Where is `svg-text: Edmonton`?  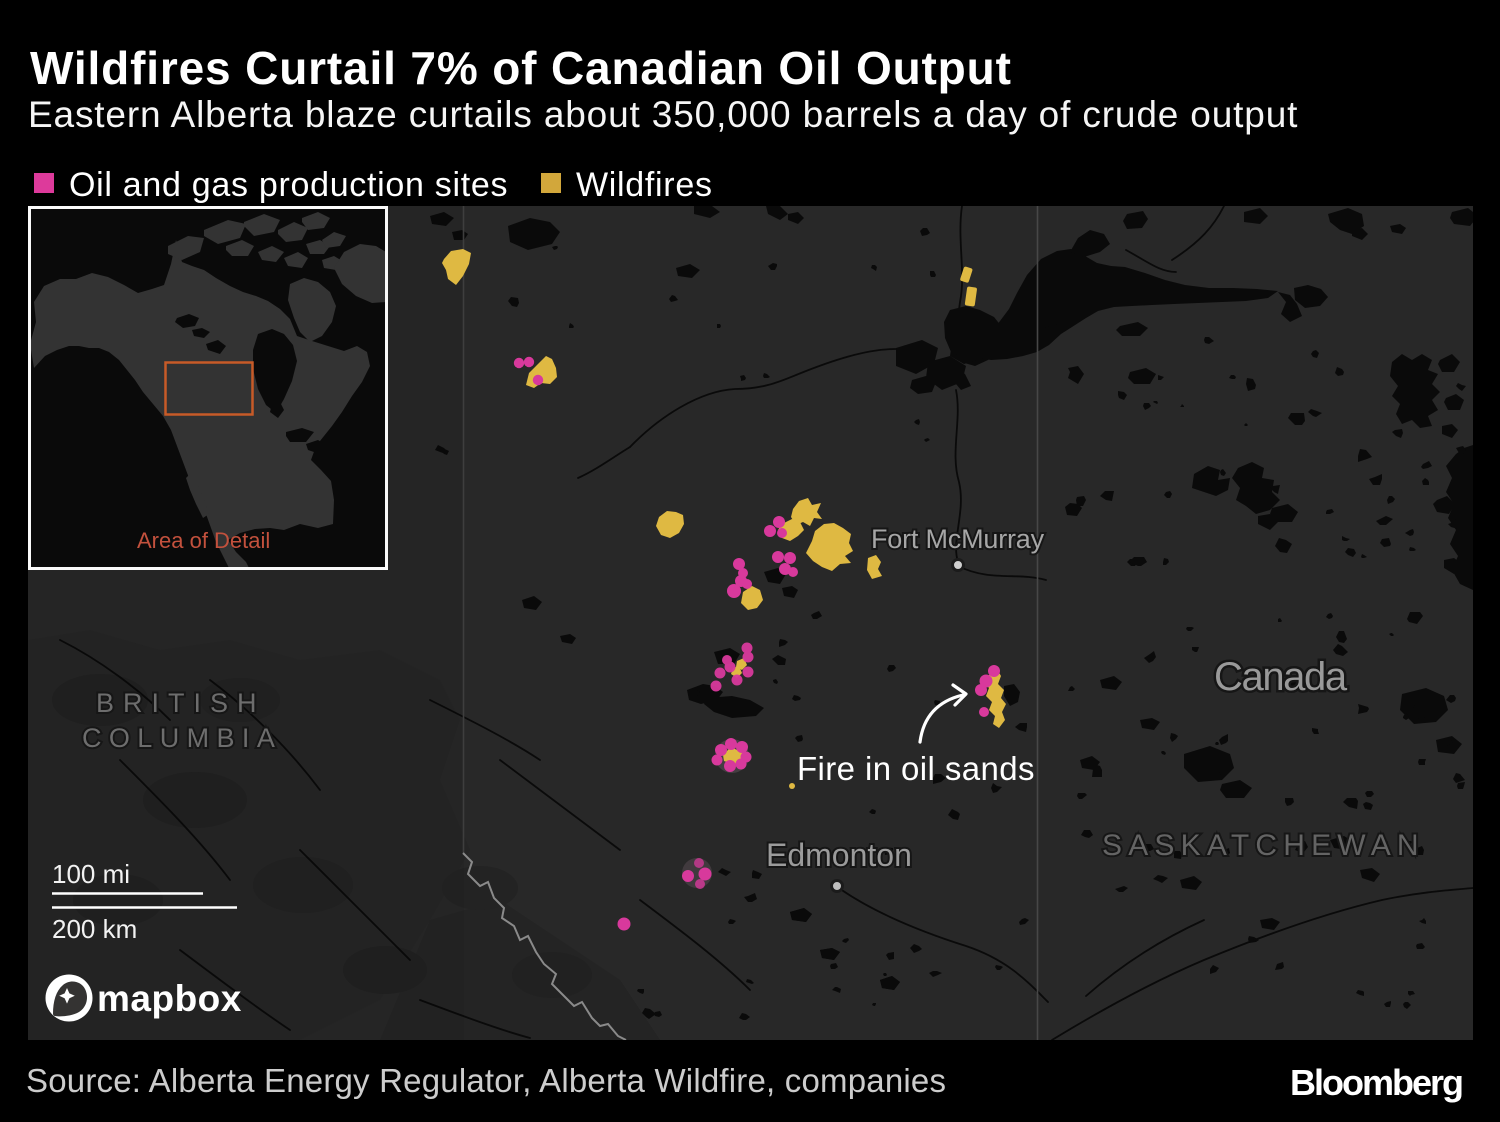 svg-text: Edmonton is located at coordinates (839, 855).